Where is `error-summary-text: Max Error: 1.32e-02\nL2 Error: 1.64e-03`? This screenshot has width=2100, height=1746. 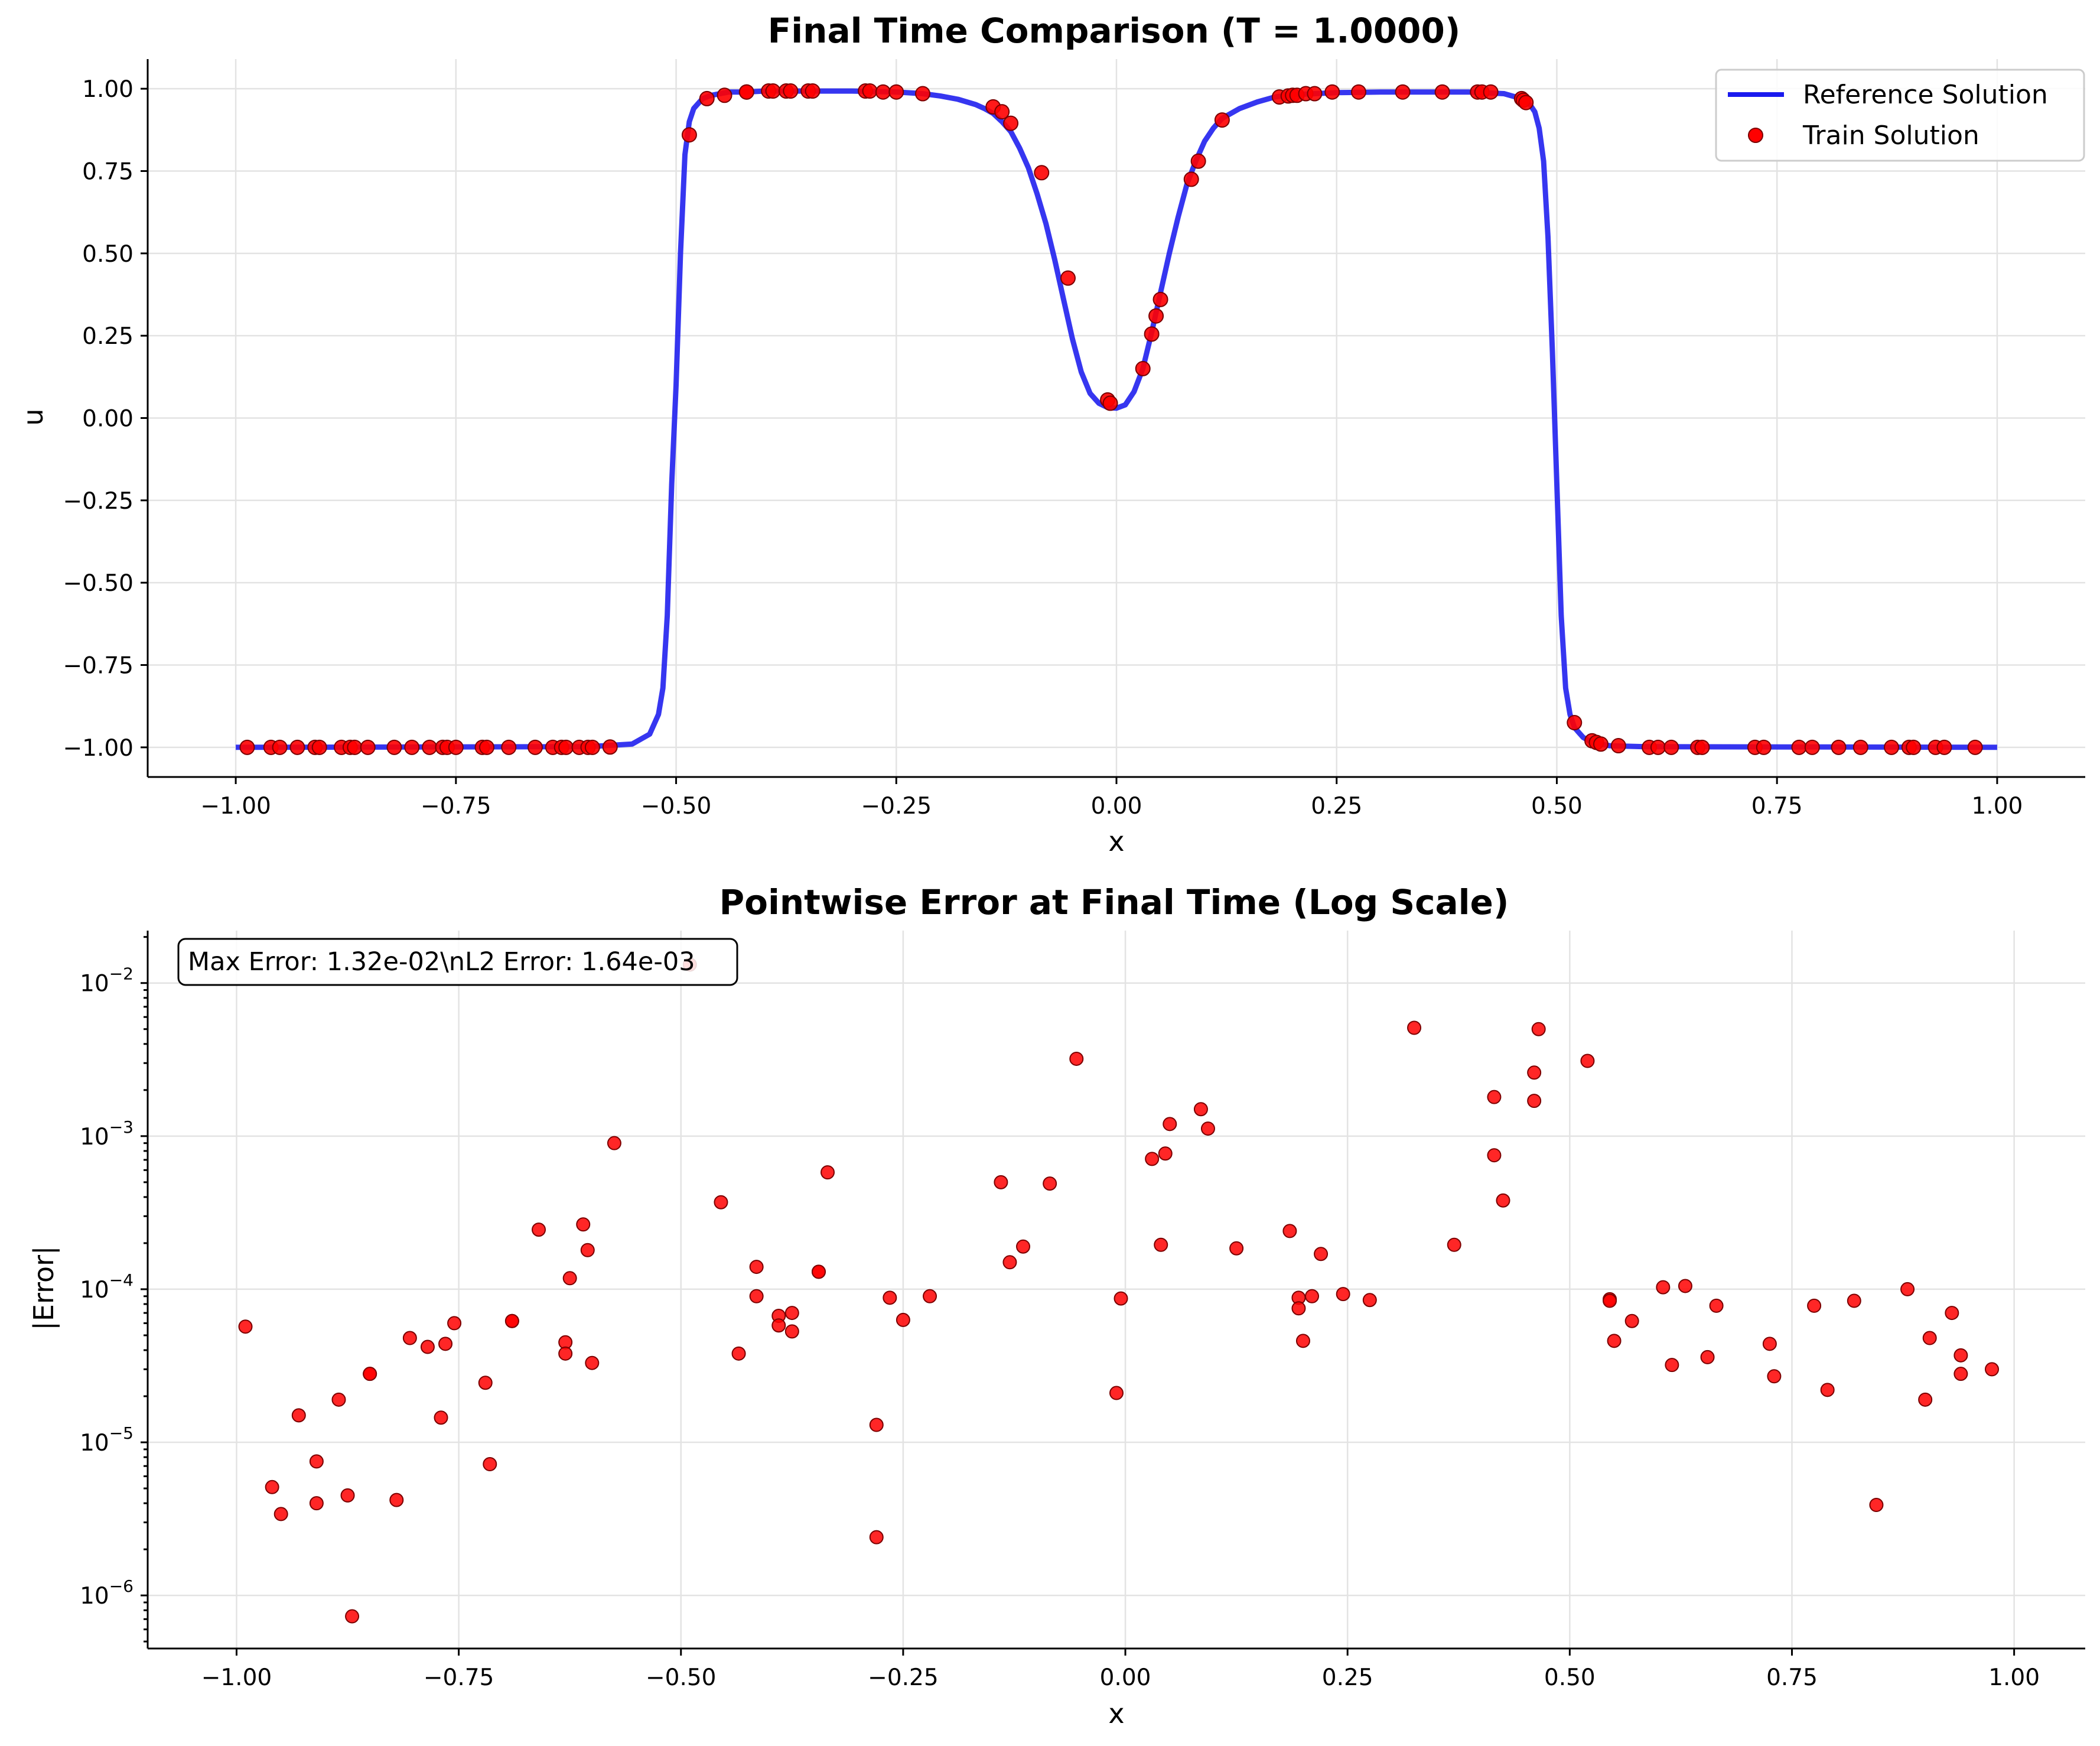
error-summary-text: Max Error: 1.32e-02\nL2 Error: 1.64e-03 is located at coordinates (441, 962).